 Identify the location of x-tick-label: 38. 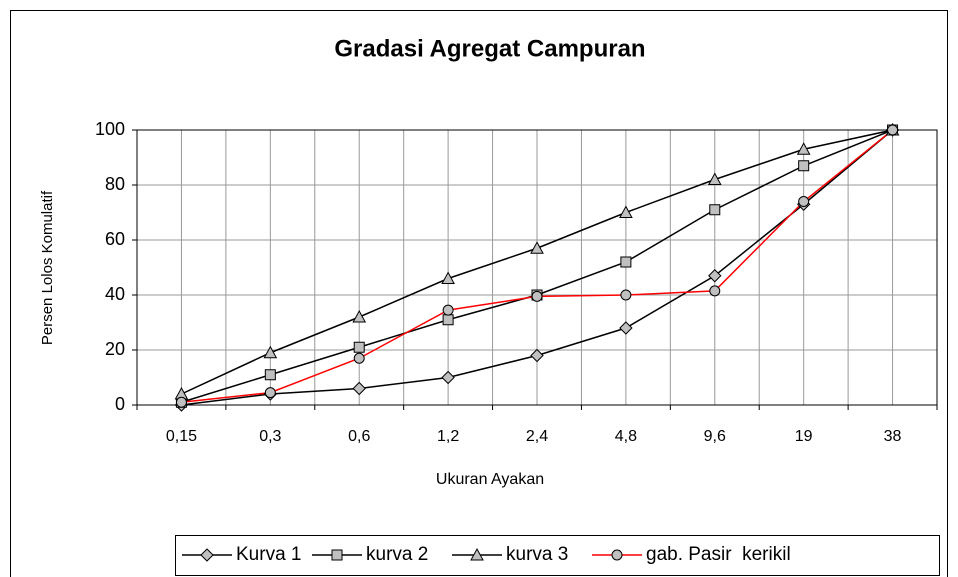
(893, 436).